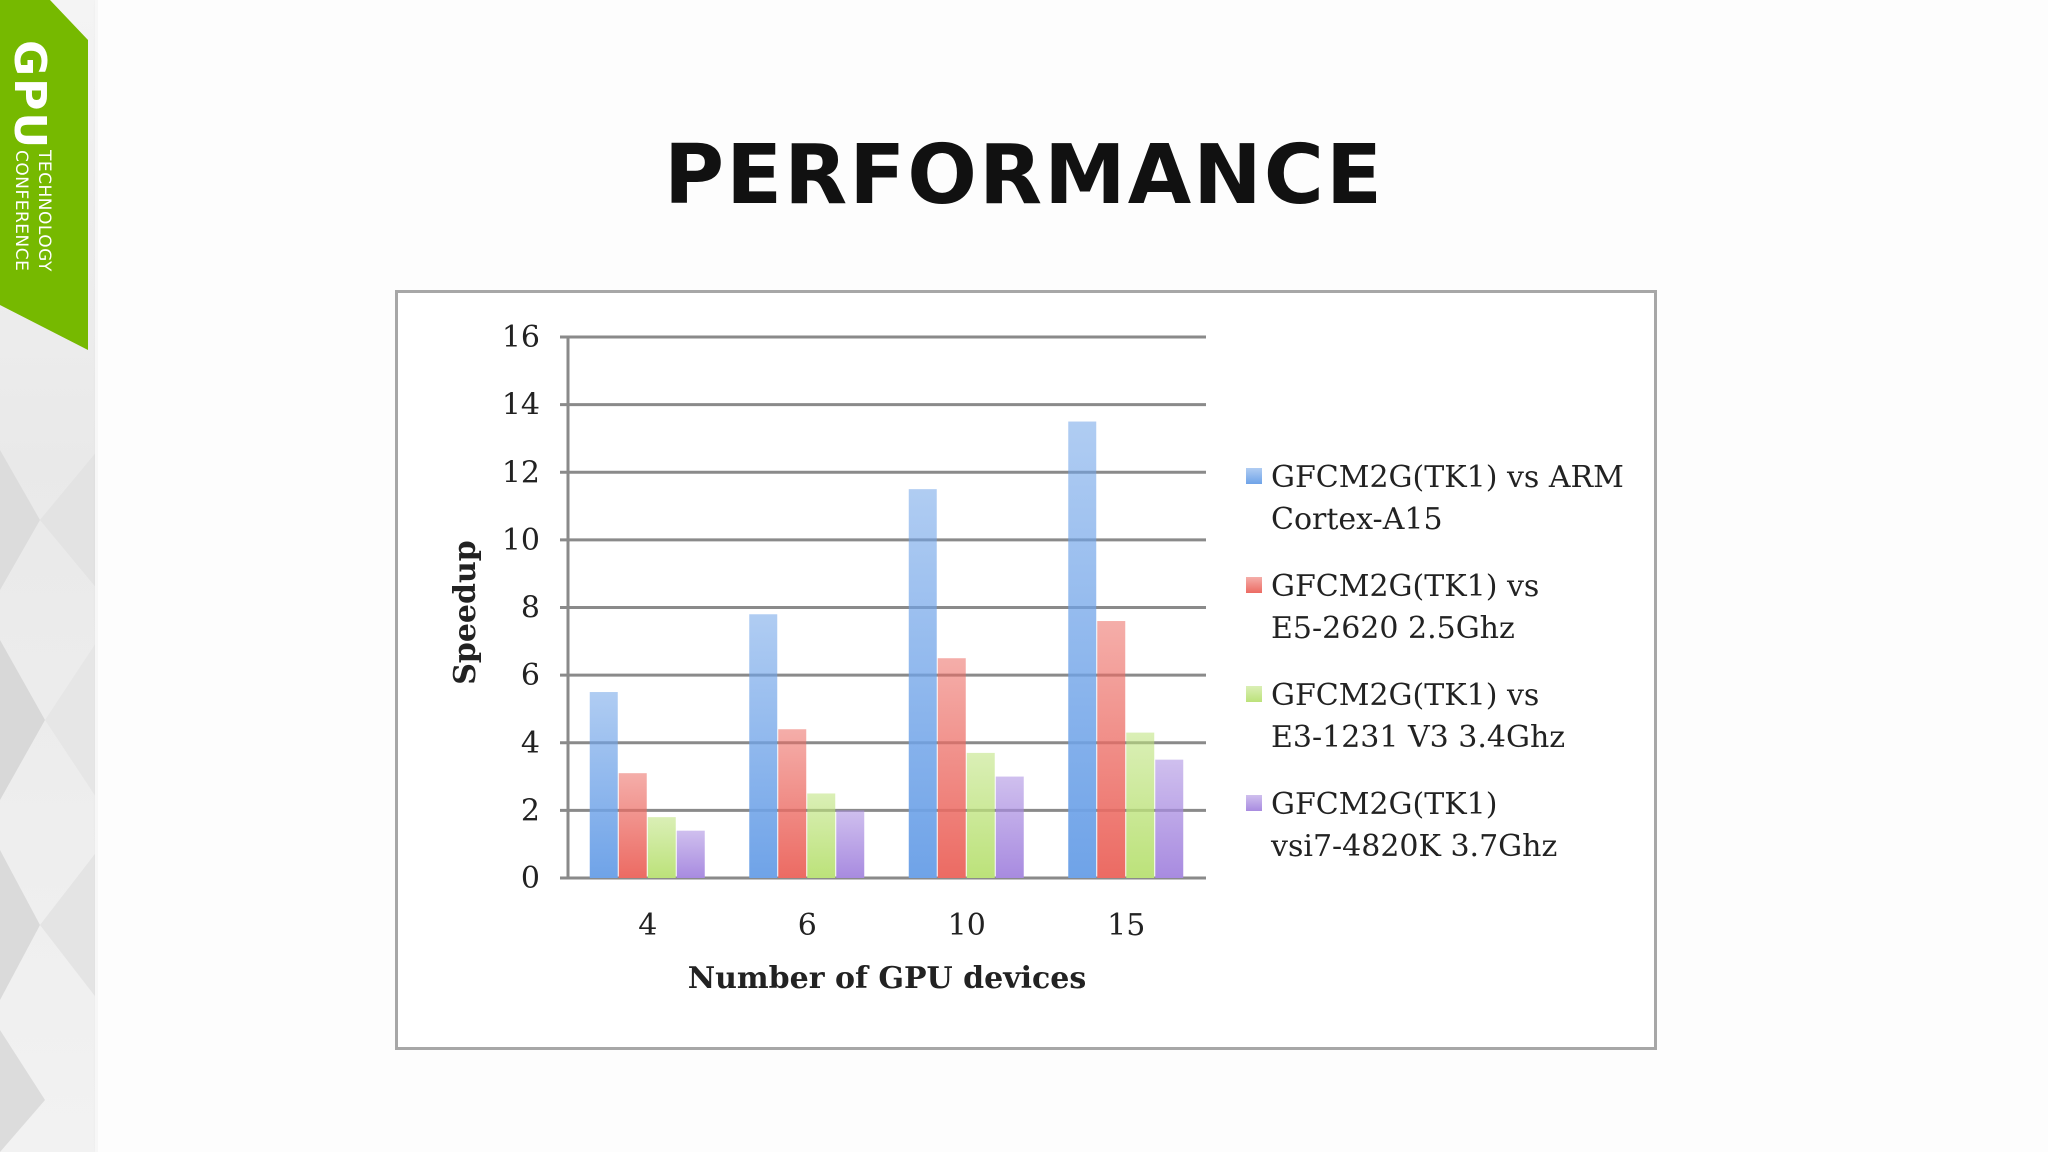 This screenshot has height=1152, width=2048. Describe the element at coordinates (530, 878) in the screenshot. I see `y-tick-label: 0` at that location.